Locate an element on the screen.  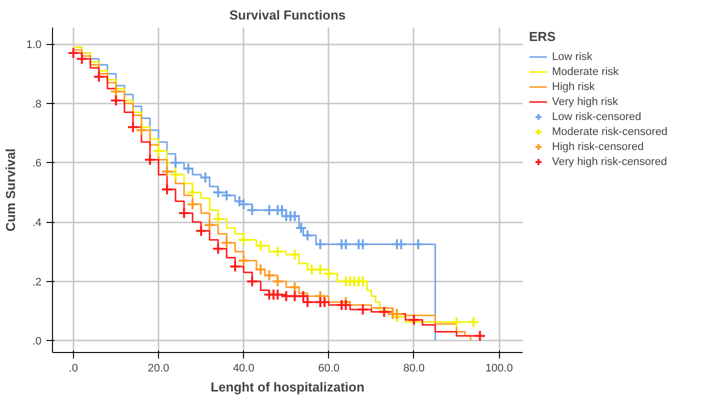
x-tick-label: 20.0 is located at coordinates (159, 368).